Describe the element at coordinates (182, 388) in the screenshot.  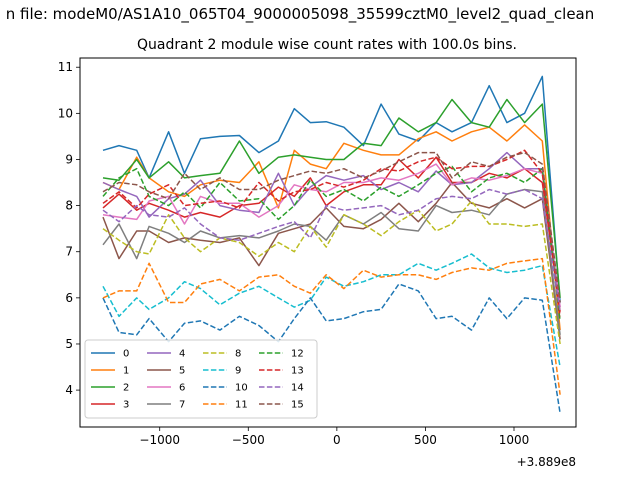
I see `legend-entry-label: 6` at that location.